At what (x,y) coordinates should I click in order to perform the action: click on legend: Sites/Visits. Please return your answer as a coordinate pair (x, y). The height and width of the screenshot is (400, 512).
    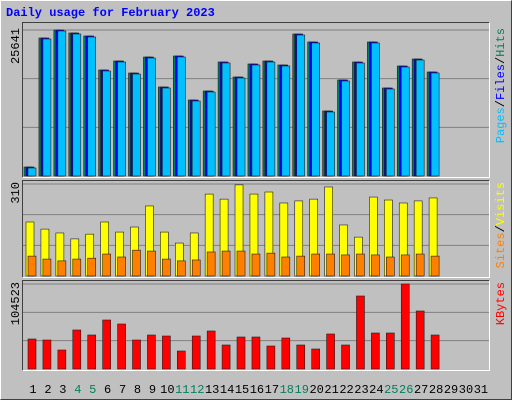
    Looking at the image, I should click on (501, 225).